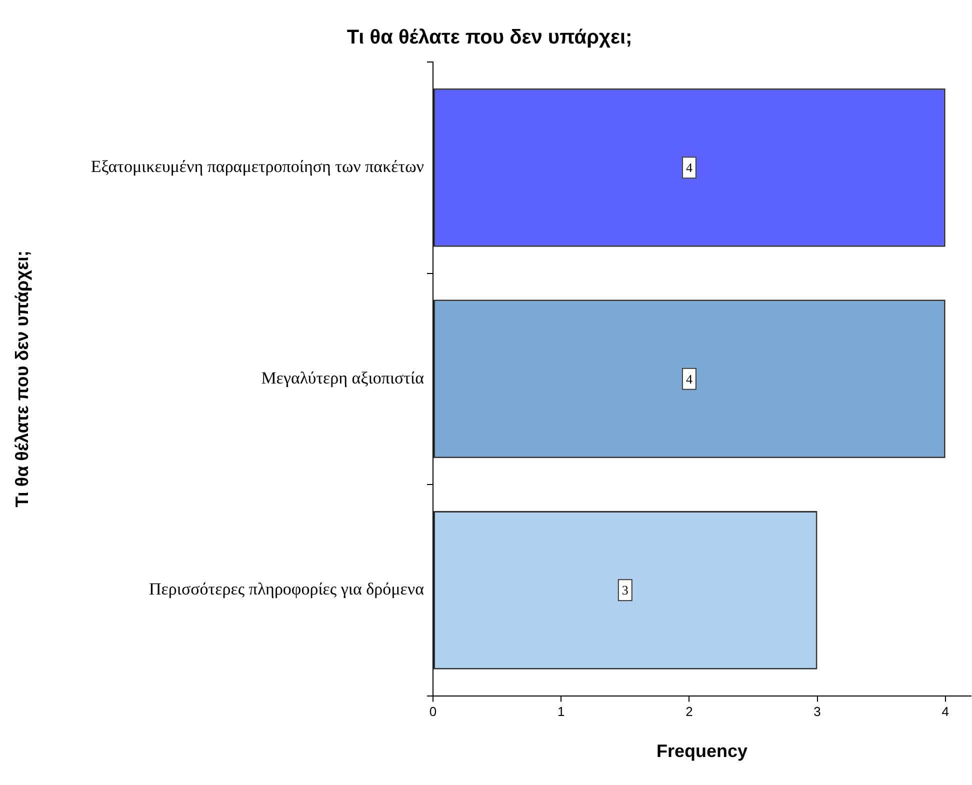 Image resolution: width=972 pixels, height=785 pixels. I want to click on y-tick-label: Εξατομικευμένη παραμετροποίηση των πακέτων, so click(257, 166).